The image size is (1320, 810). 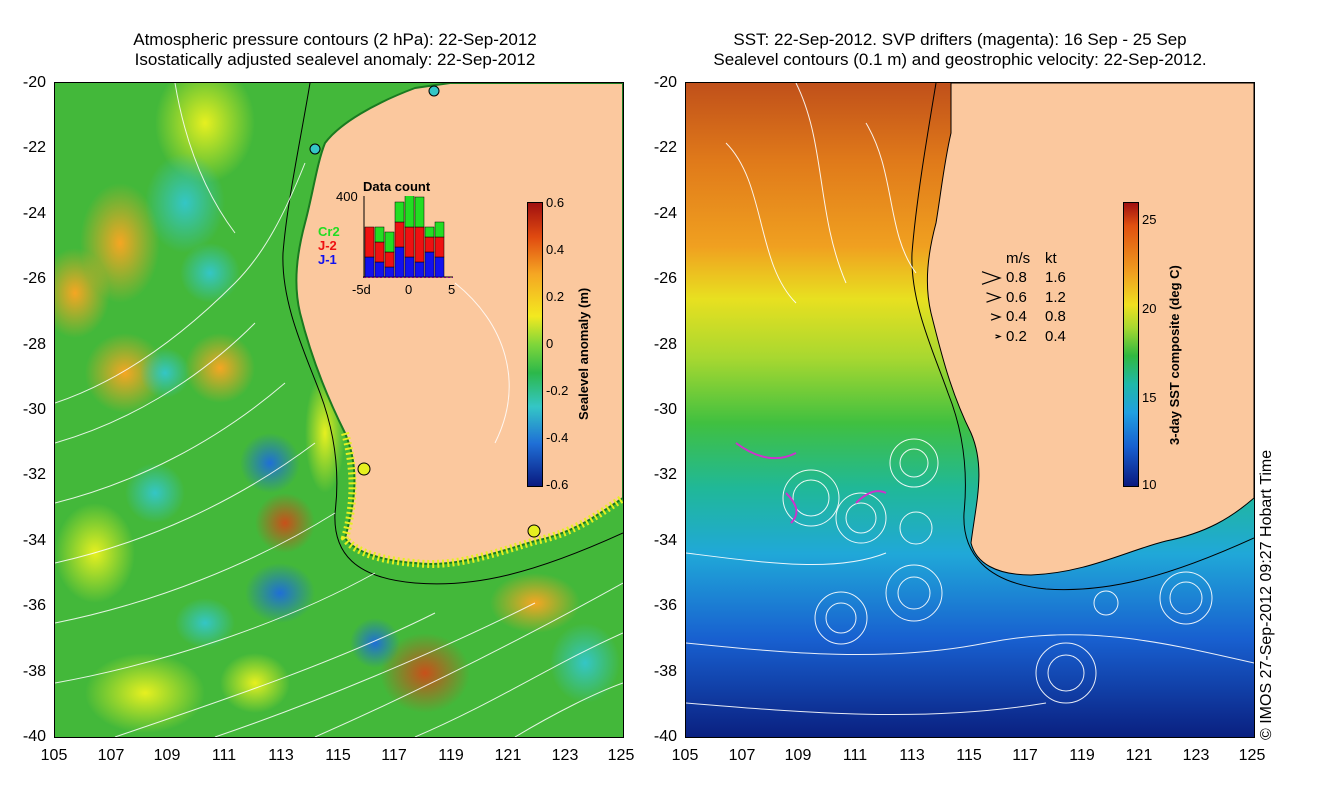 I want to click on inset-histogram, so click(x=408, y=237).